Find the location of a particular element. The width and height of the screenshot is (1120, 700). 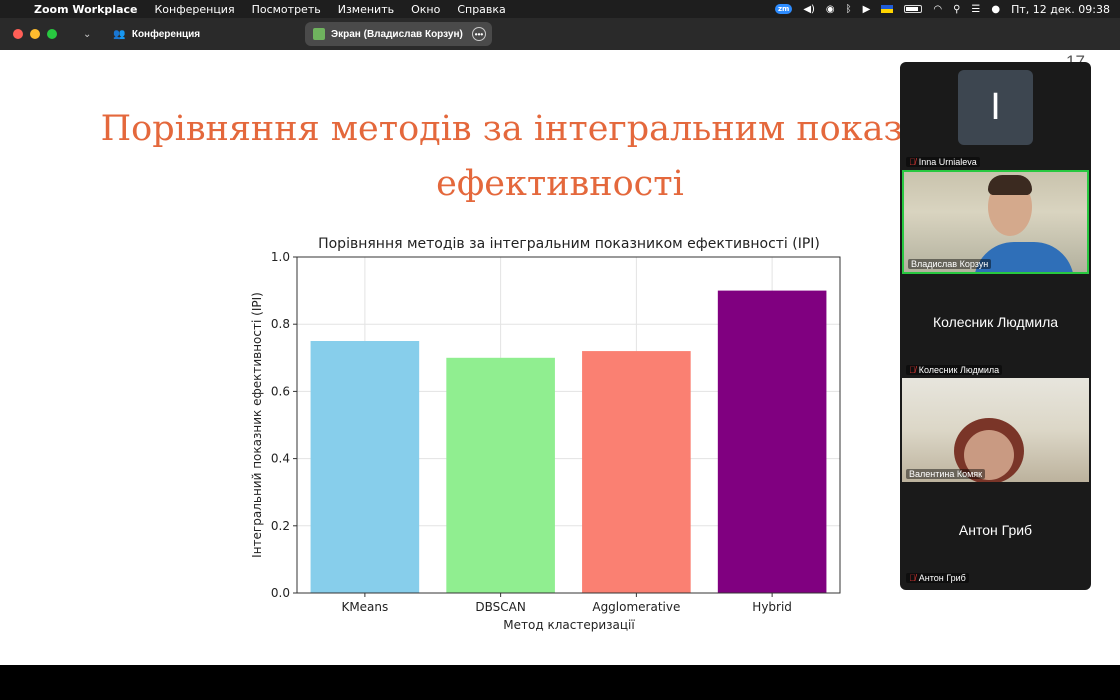

spotlight-icon: ⚲ is located at coordinates (957, 9).